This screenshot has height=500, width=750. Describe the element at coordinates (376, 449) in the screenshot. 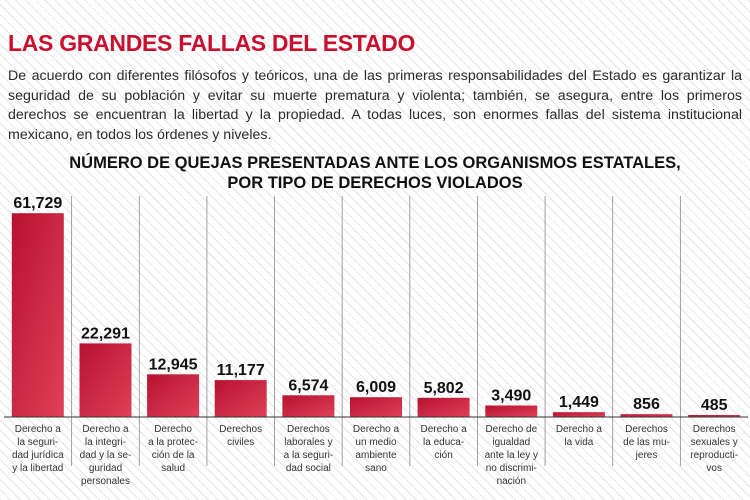

I see `category-label: Derecho a un medio ambiente sano` at that location.